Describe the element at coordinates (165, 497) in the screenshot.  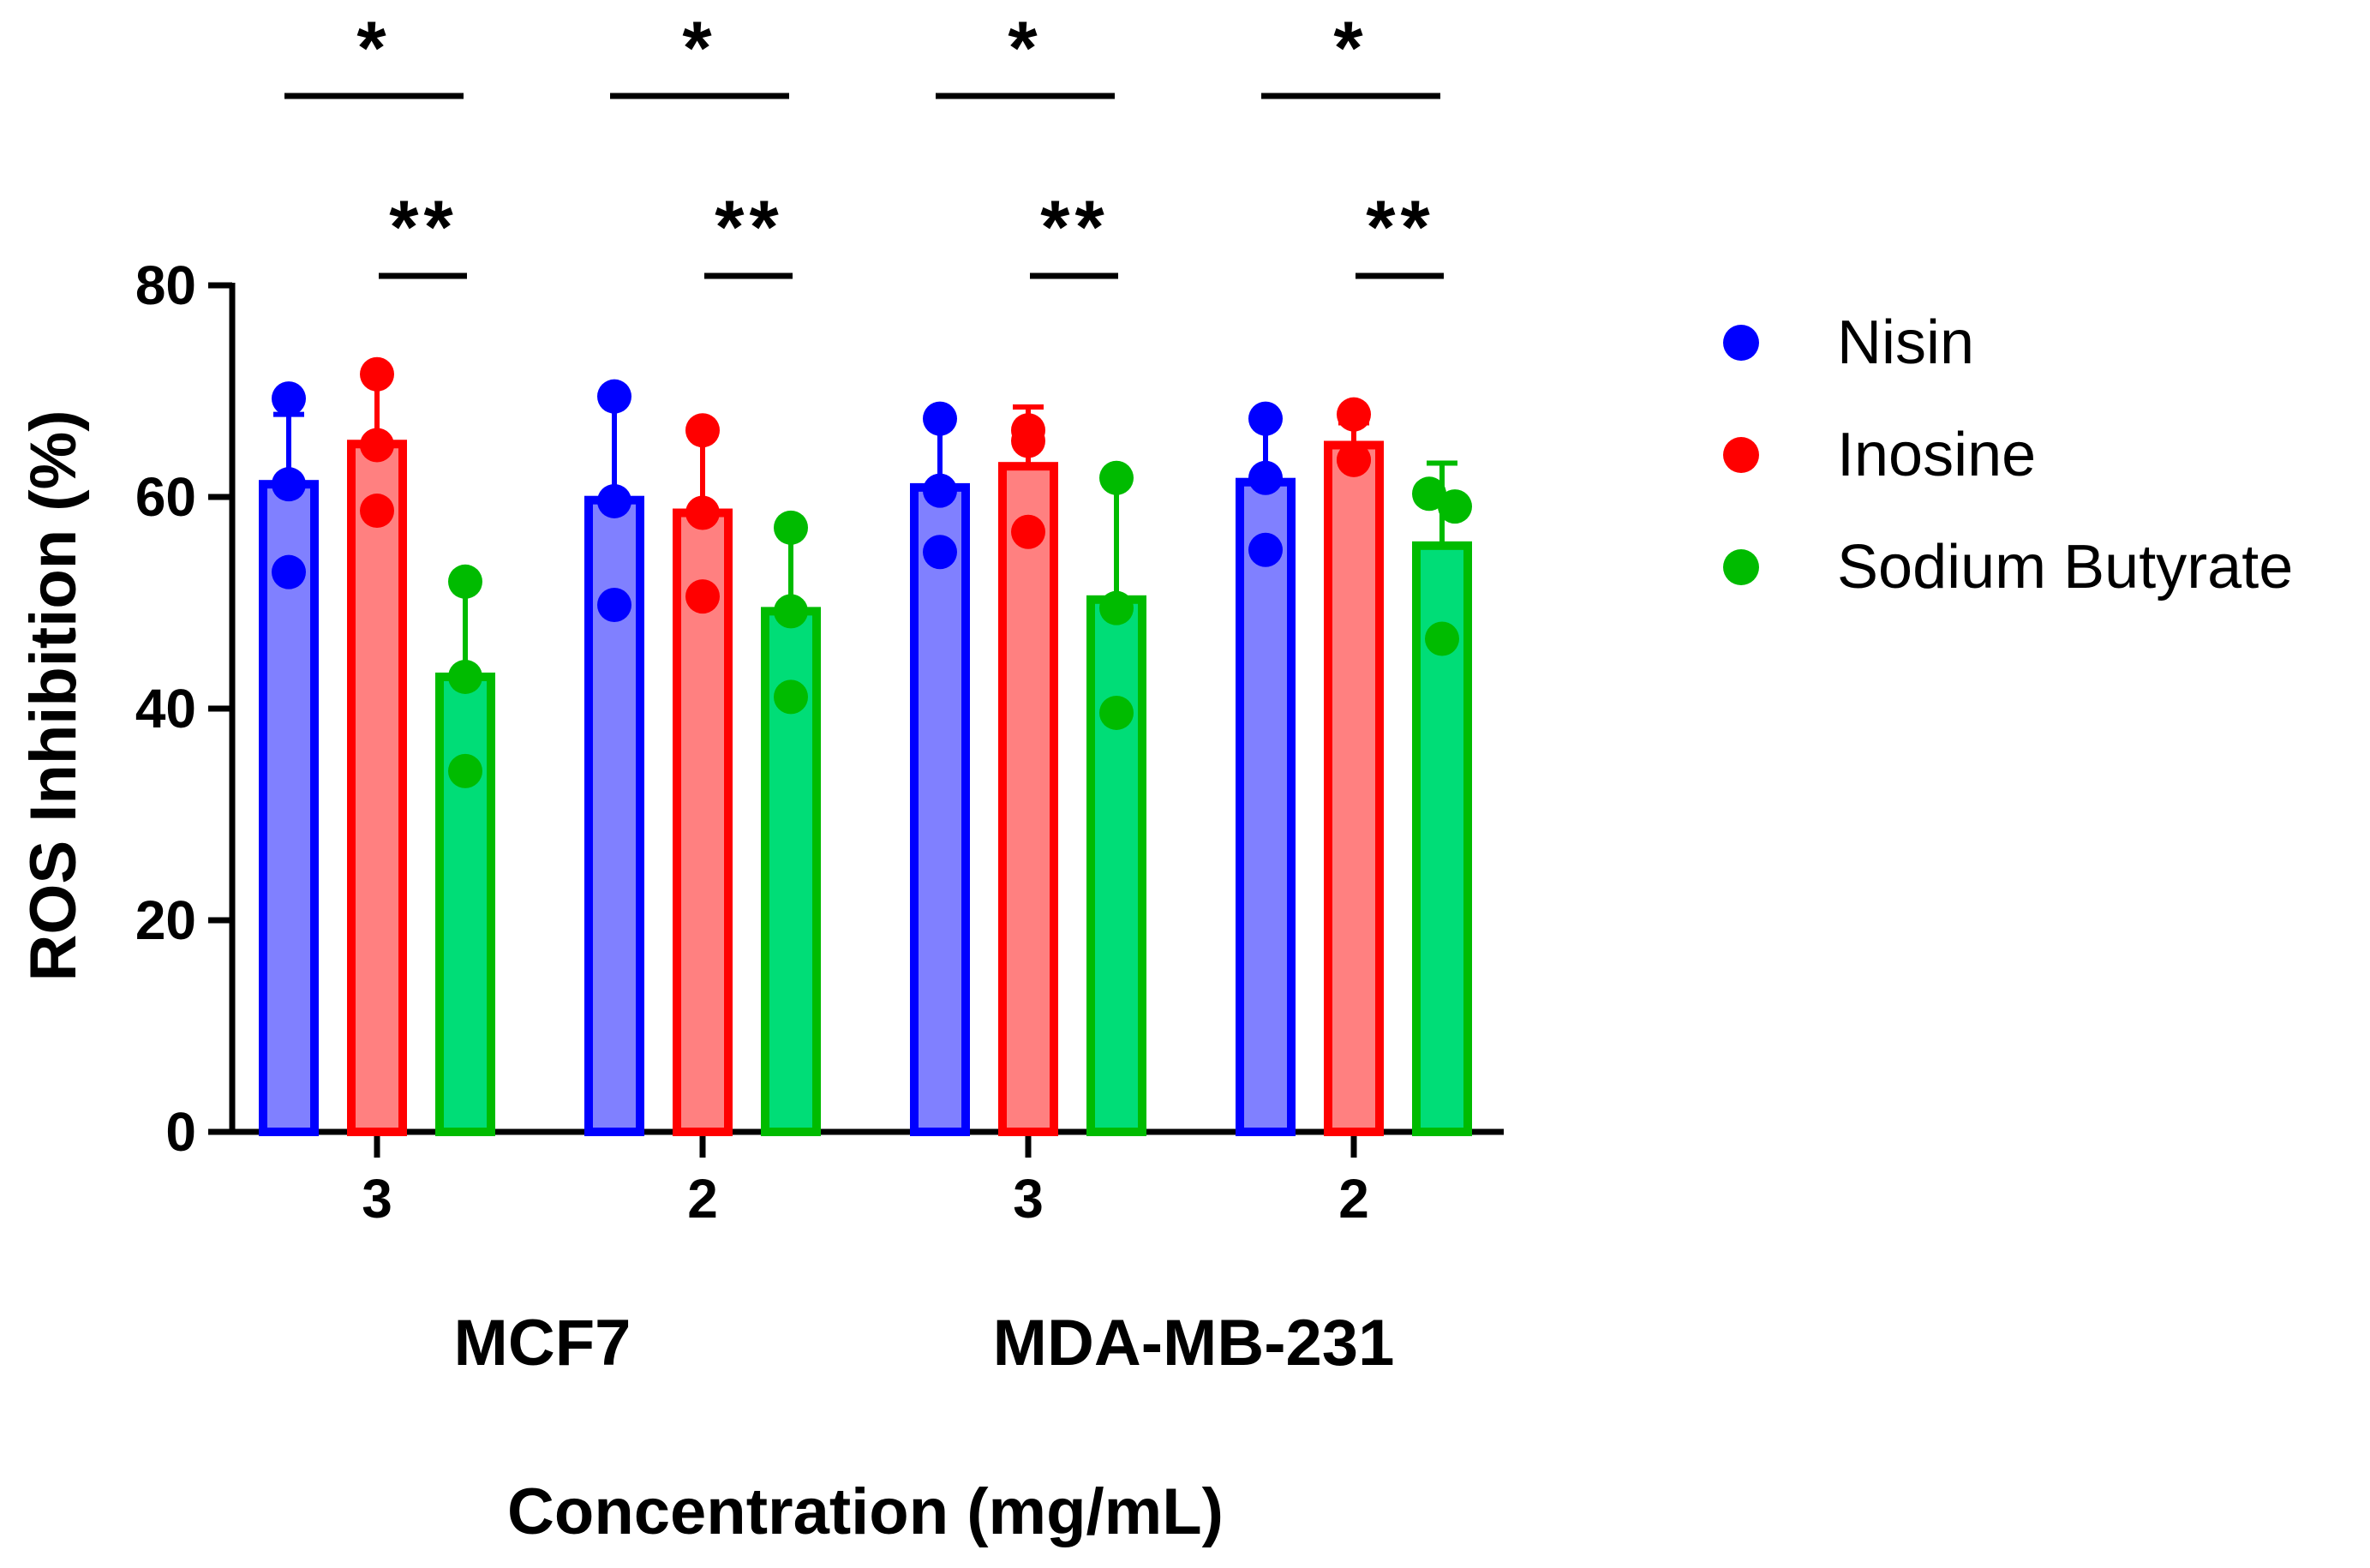
I see `y-tick-label: 60` at that location.